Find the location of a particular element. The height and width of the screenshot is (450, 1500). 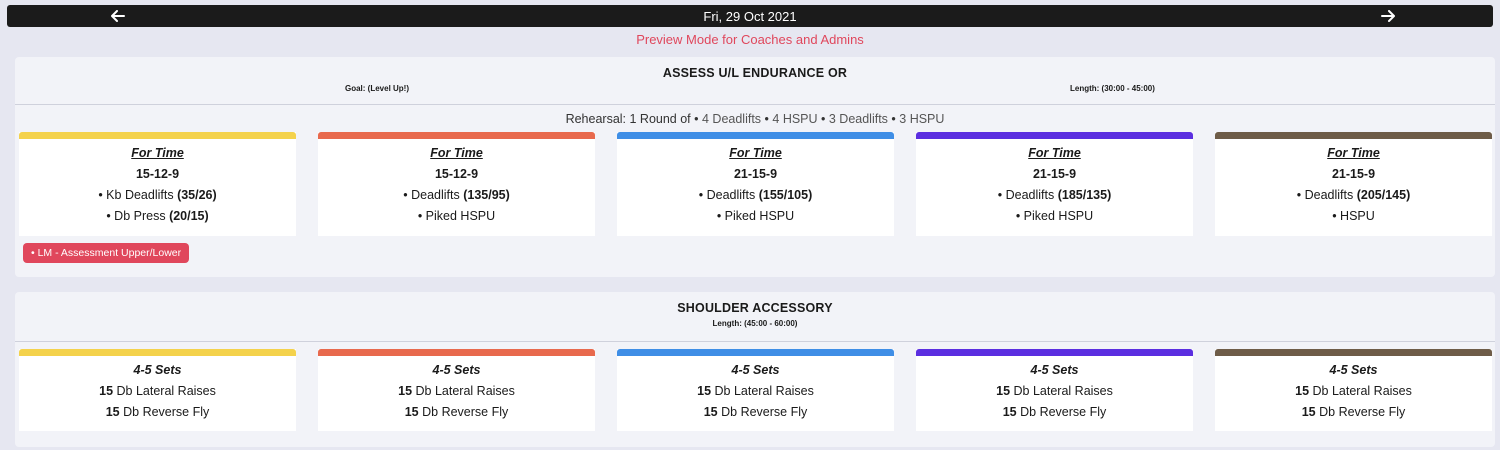

preview-mode-notice: Preview Mode for Coaches and Admins is located at coordinates (750, 39).